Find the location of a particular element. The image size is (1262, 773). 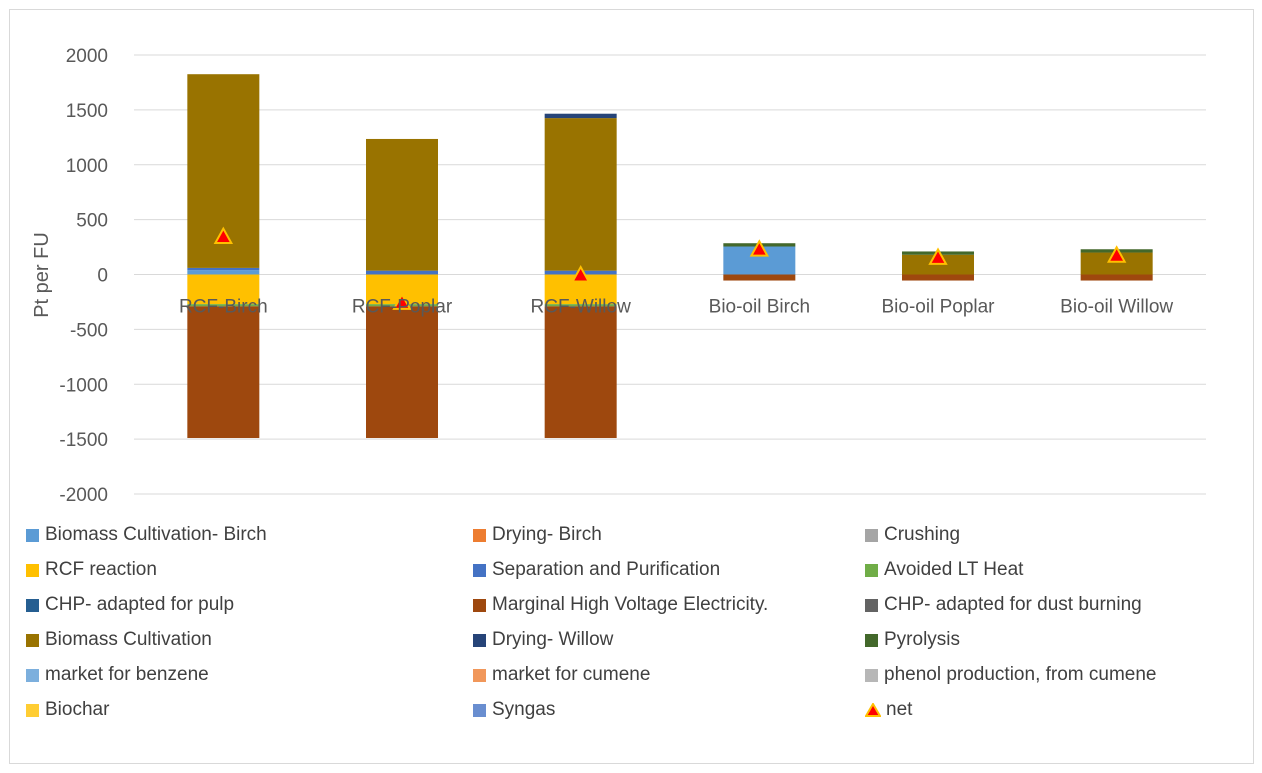

legend-item: CHP- adapted for dust burning is located at coordinates (1003, 605).